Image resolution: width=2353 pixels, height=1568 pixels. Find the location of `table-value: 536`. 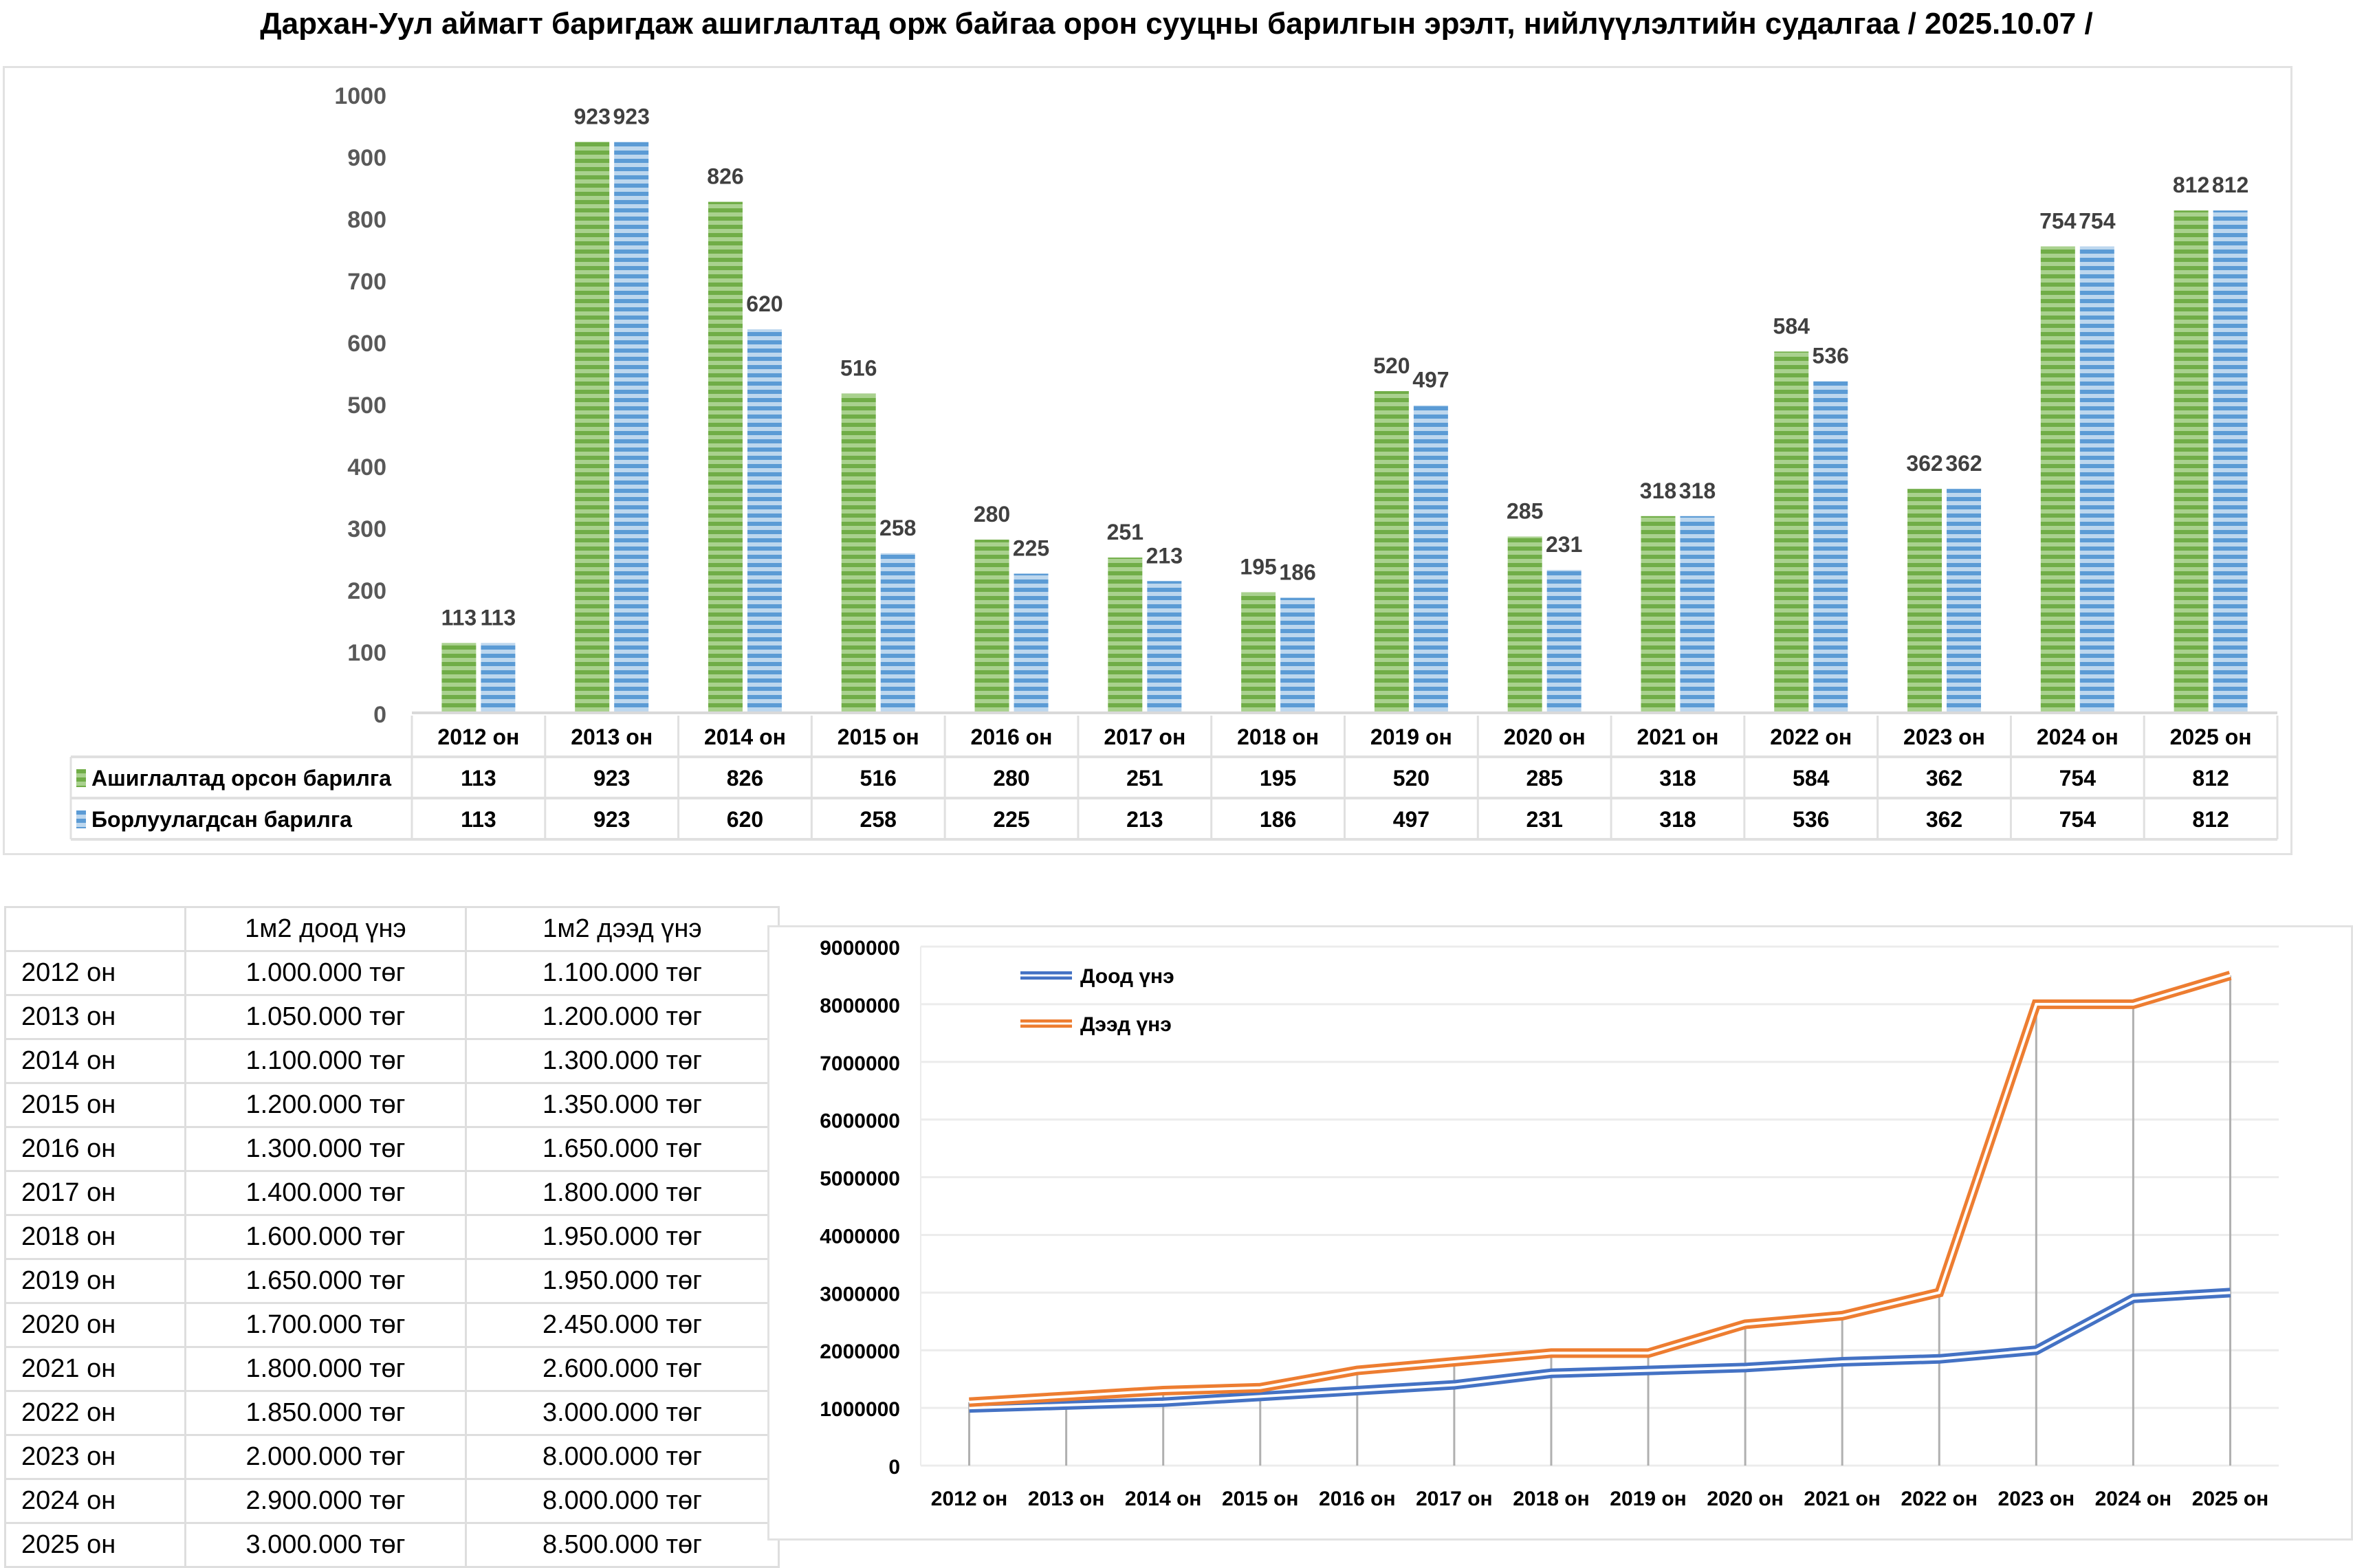

table-value: 536 is located at coordinates (1811, 820).